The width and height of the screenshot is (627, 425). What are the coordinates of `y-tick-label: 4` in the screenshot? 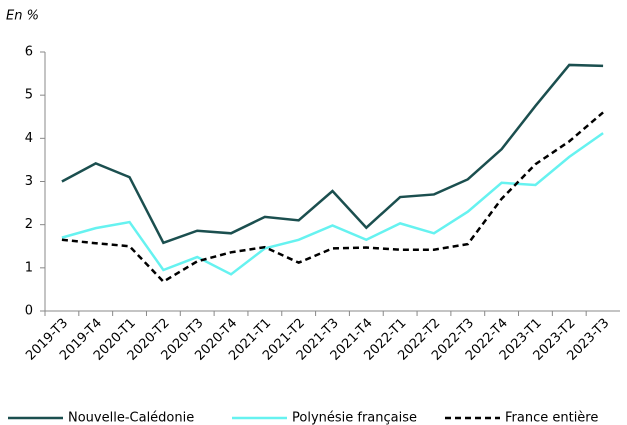 It's located at (29, 138).